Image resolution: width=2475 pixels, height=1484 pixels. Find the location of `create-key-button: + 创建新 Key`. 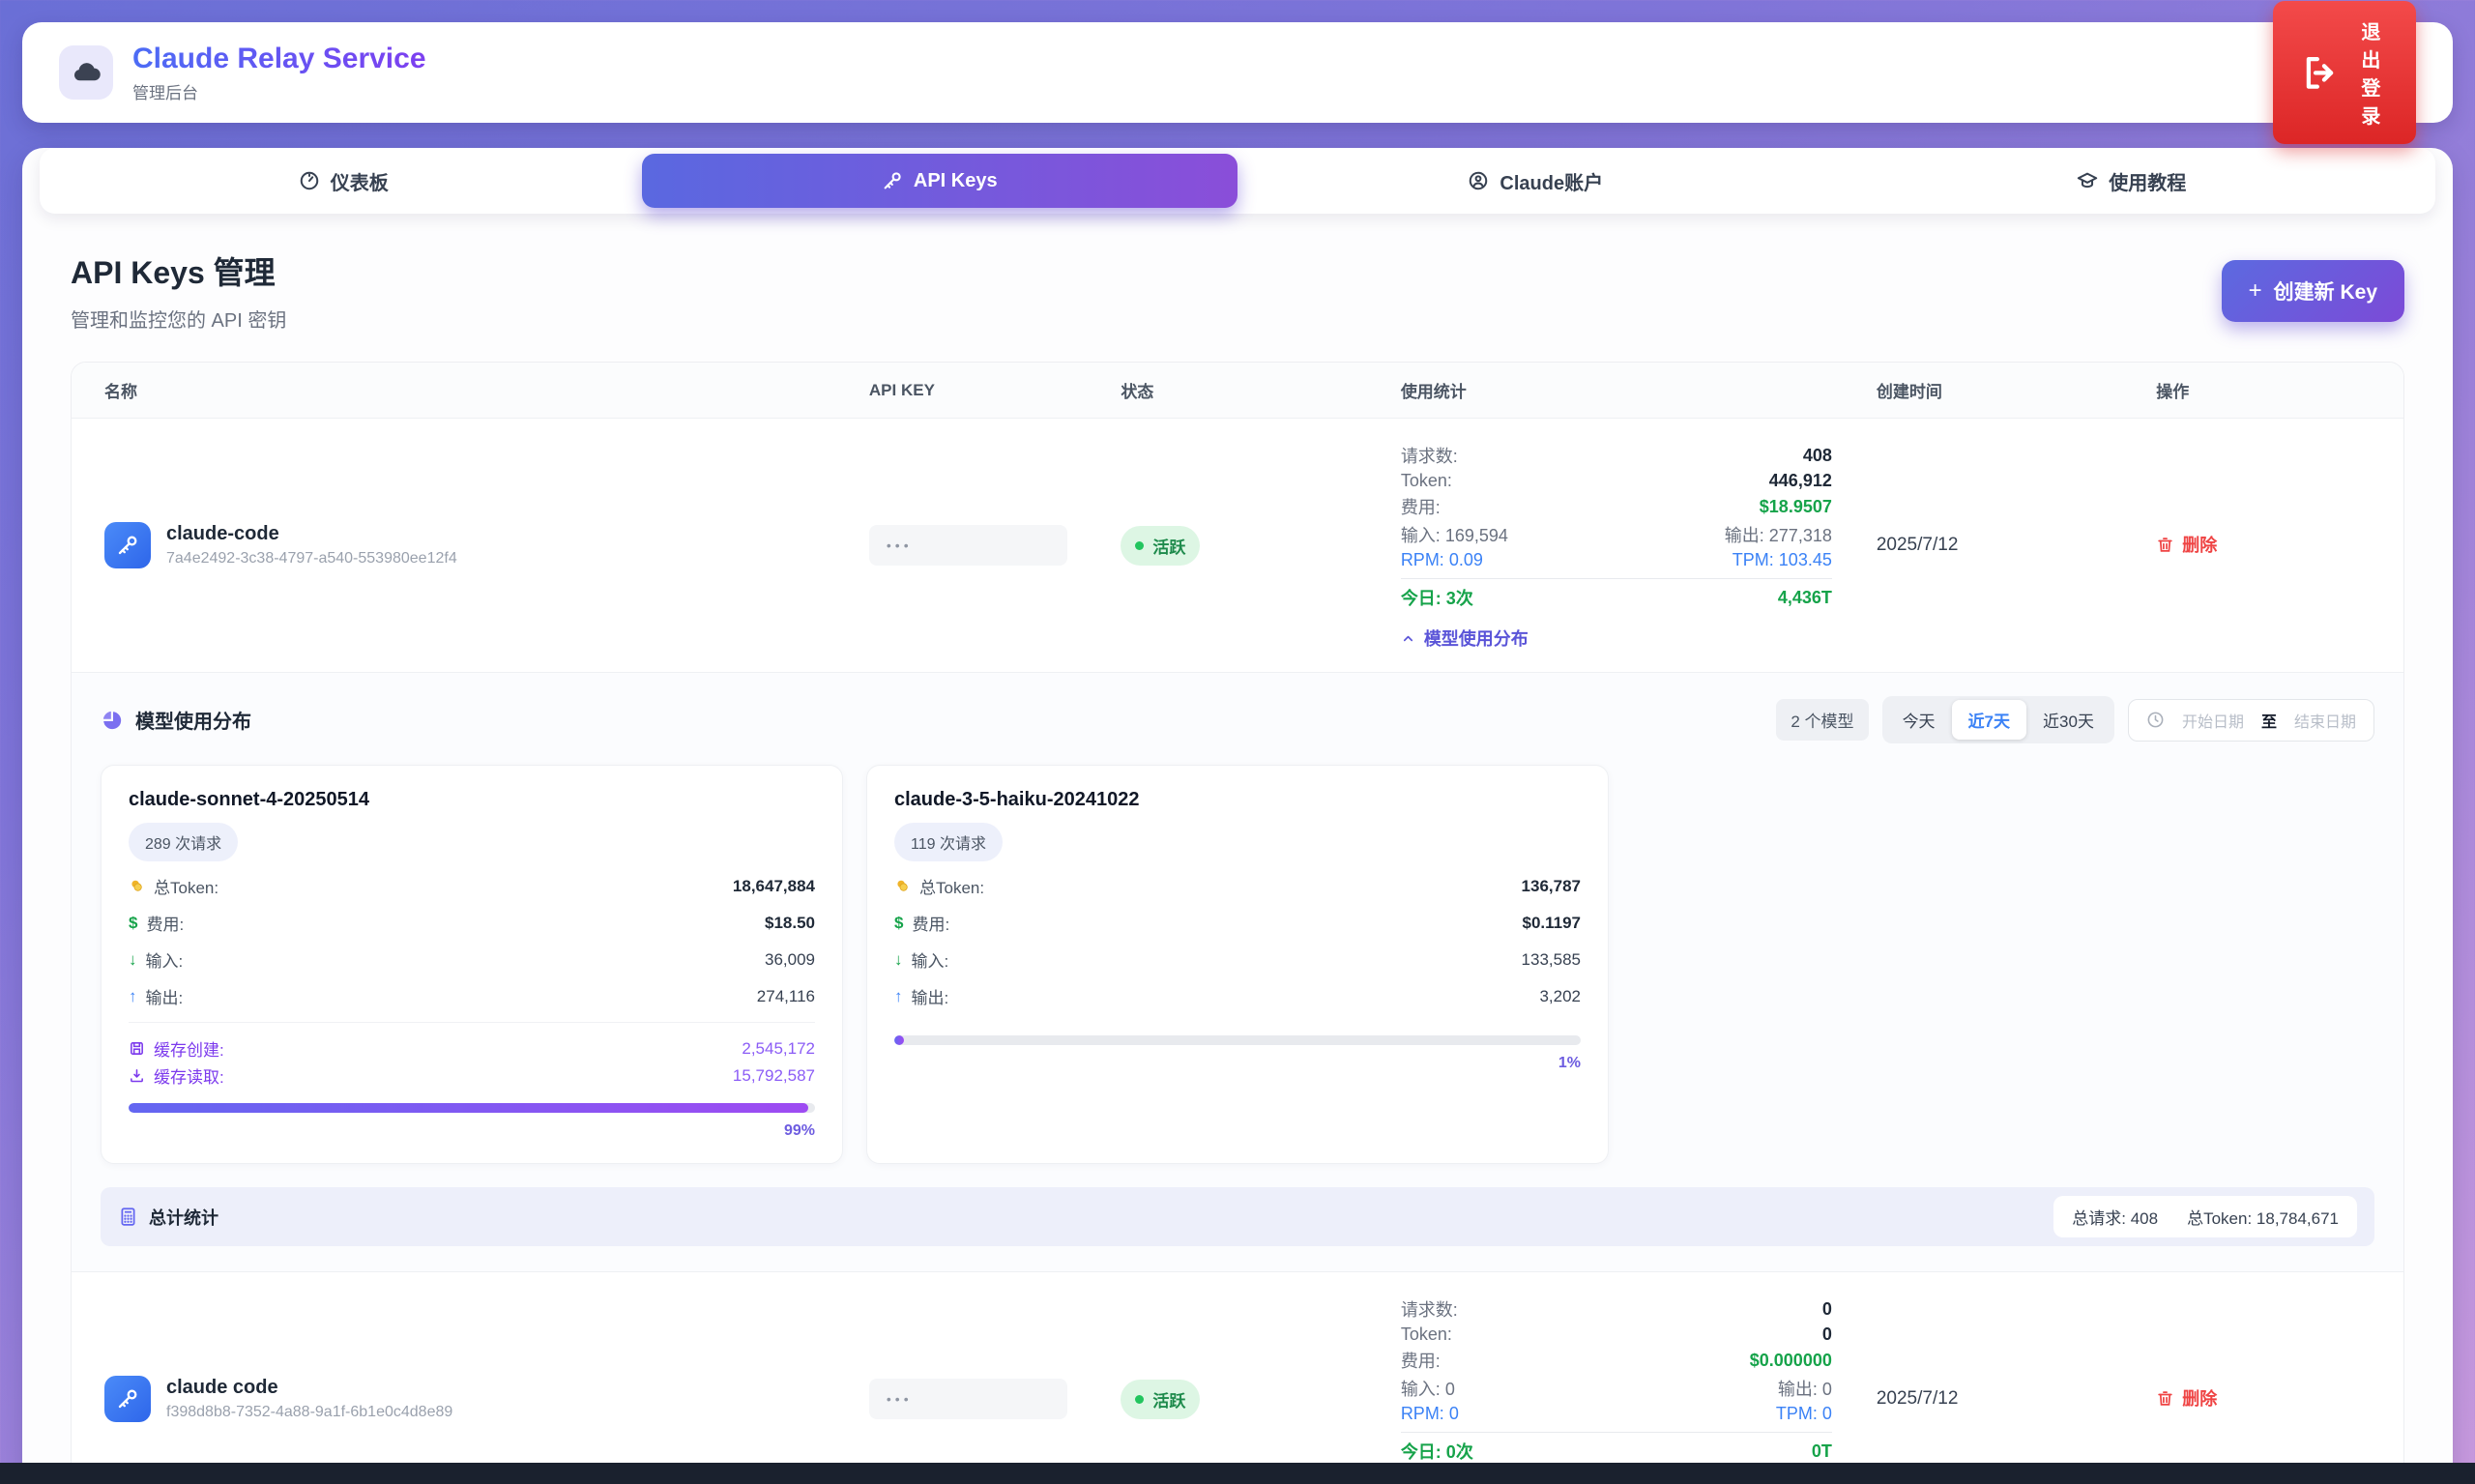

create-key-button: + 创建新 Key is located at coordinates (2312, 290).